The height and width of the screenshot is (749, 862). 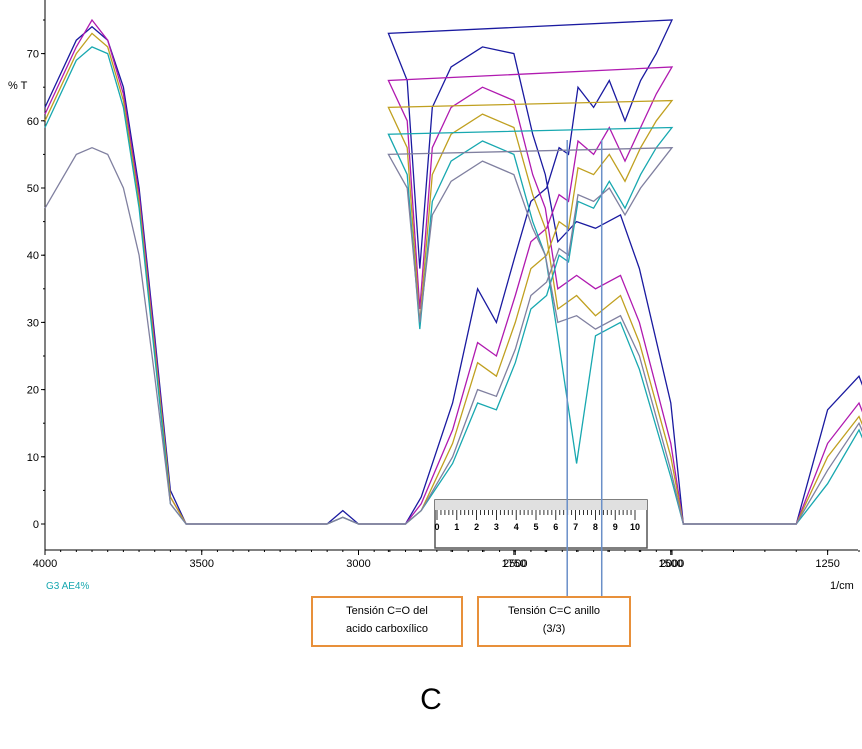 What do you see at coordinates (436, 527) in the screenshot?
I see `ruler-label: 0` at bounding box center [436, 527].